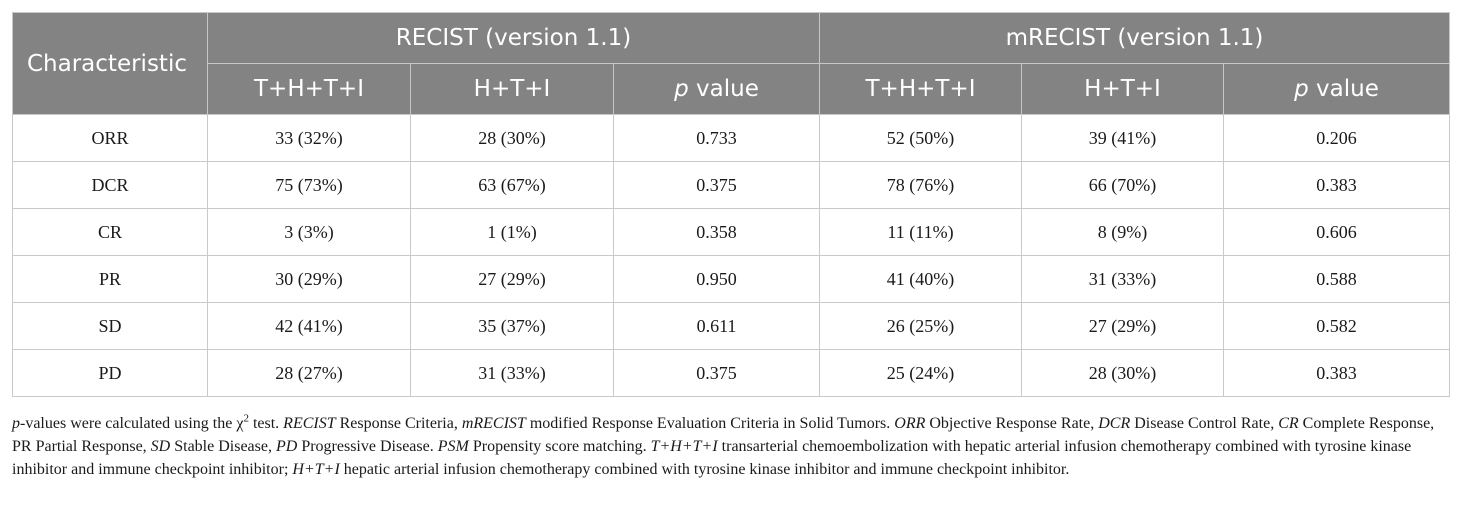 This screenshot has height=512, width=1460. What do you see at coordinates (493, 423) in the screenshot?
I see `fn-abbr: mRECIST` at bounding box center [493, 423].